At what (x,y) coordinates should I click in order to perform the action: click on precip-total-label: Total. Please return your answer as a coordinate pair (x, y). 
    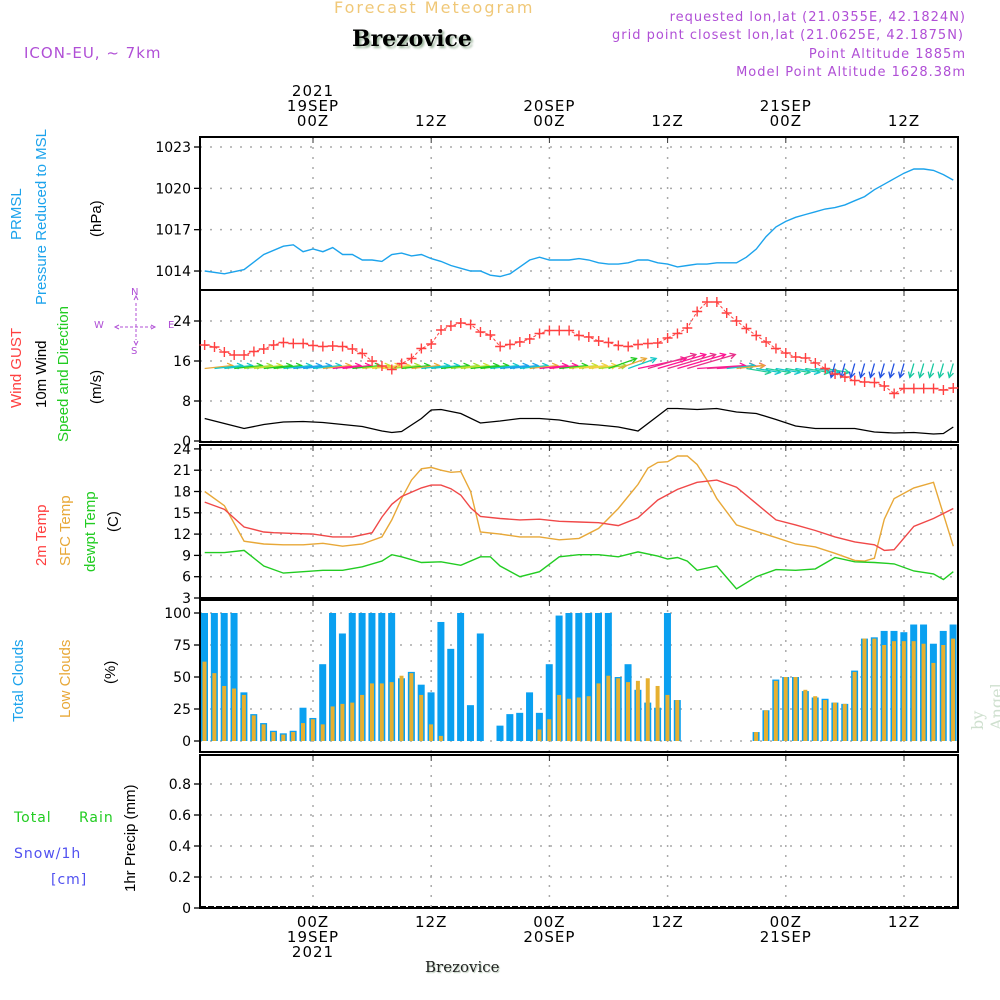
    Looking at the image, I should click on (33, 818).